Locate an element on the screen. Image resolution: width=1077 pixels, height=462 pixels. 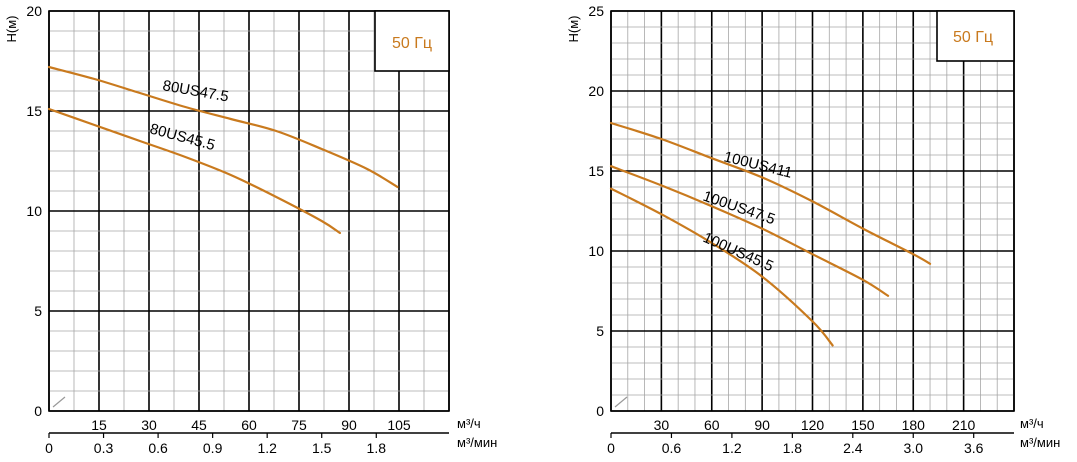
y-tick-label: 25 is located at coordinates (596, 11).